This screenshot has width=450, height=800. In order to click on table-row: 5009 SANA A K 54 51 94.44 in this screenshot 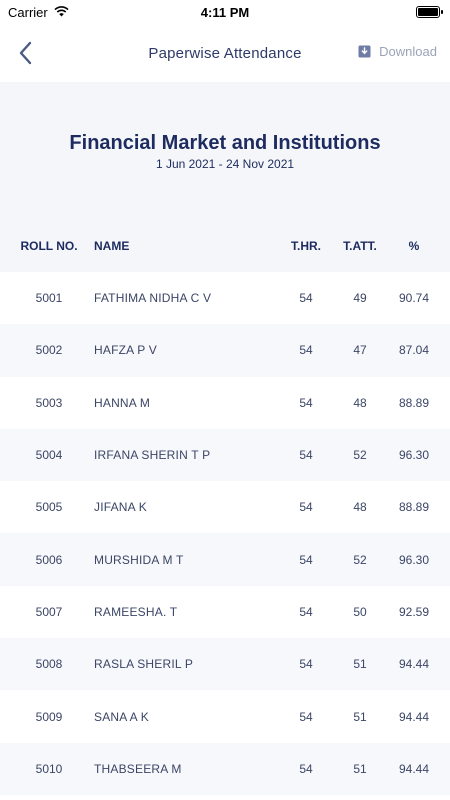, I will do `click(225, 716)`.